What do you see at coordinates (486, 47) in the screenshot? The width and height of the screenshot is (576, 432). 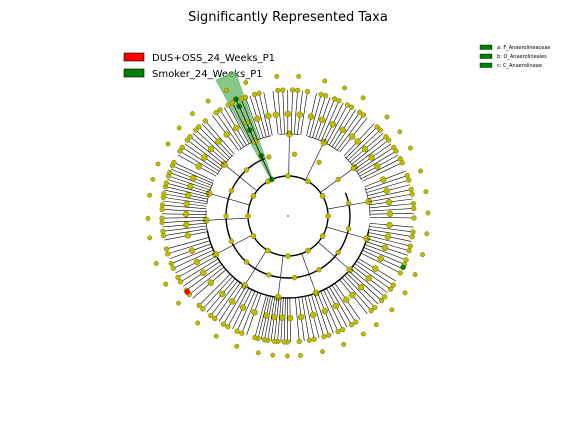 I see `clade-key-swatch-a` at bounding box center [486, 47].